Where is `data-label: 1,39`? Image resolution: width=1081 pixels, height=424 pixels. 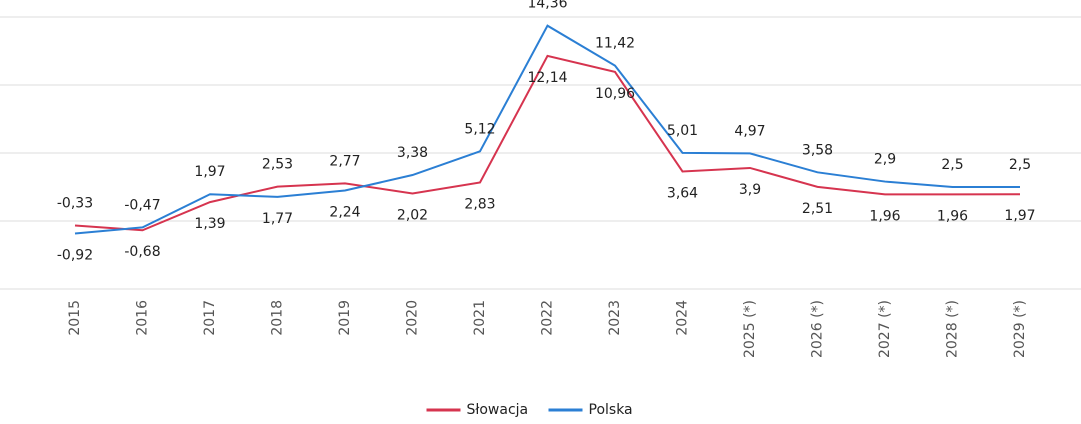 data-label: 1,39 is located at coordinates (209, 224).